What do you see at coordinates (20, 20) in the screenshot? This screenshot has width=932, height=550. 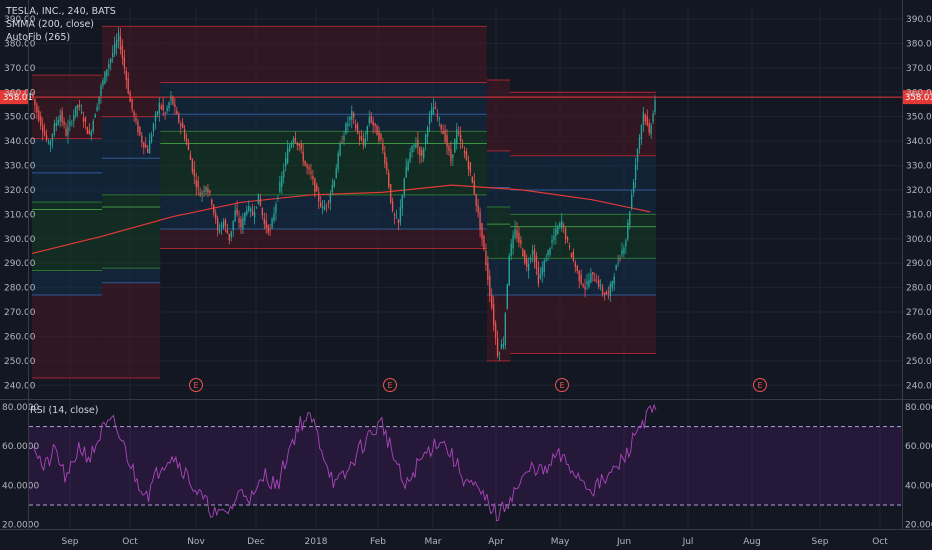 I see `price-tick-label-left: 390.00` at bounding box center [20, 20].